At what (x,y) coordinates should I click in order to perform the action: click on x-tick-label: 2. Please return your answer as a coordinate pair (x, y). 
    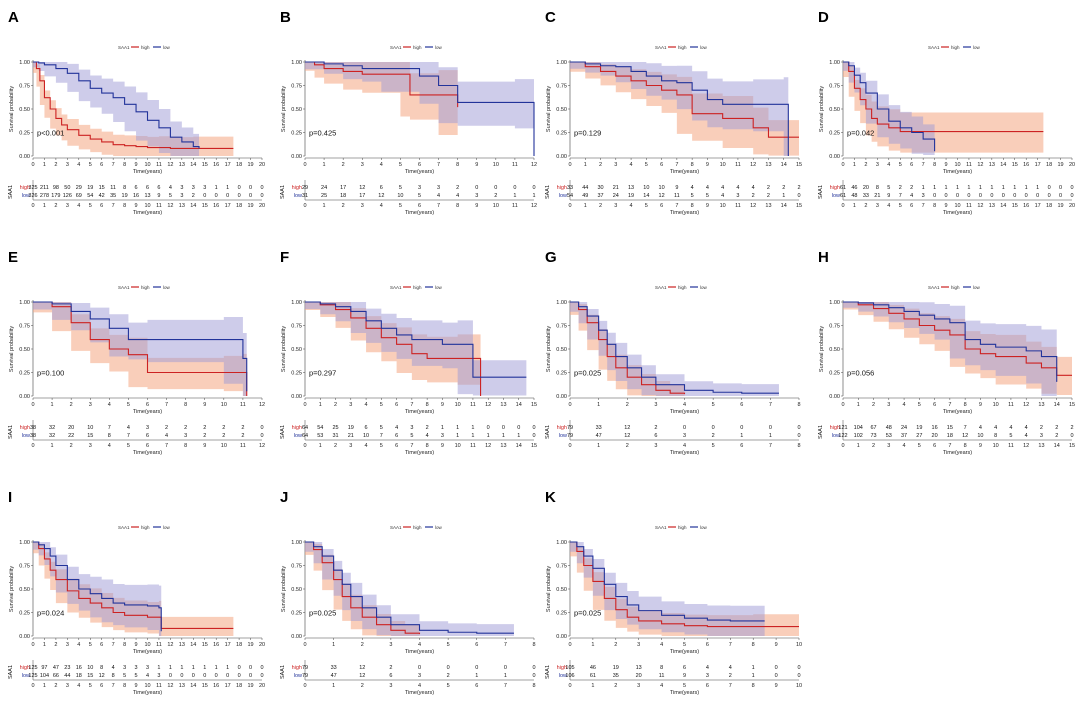
    Looking at the image, I should click on (865, 165).